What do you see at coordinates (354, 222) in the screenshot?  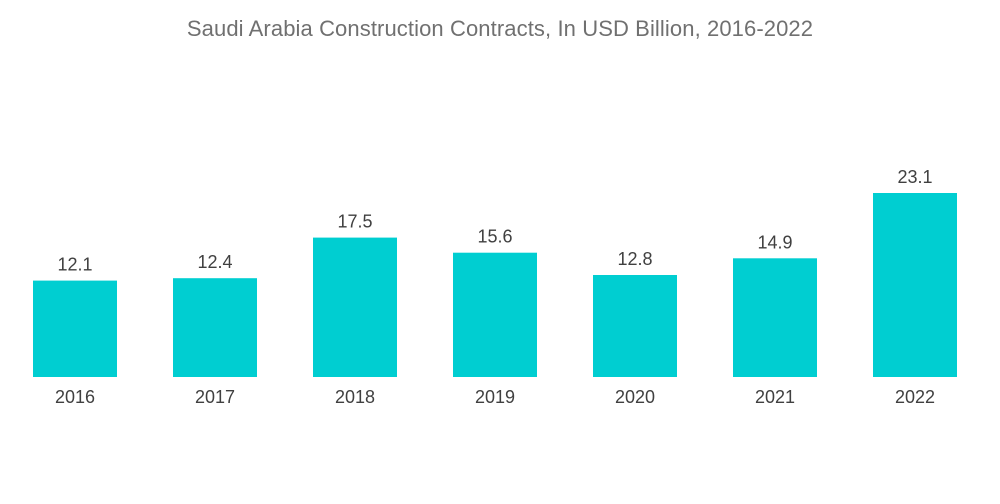 I see `data-label-2018: 17.5` at bounding box center [354, 222].